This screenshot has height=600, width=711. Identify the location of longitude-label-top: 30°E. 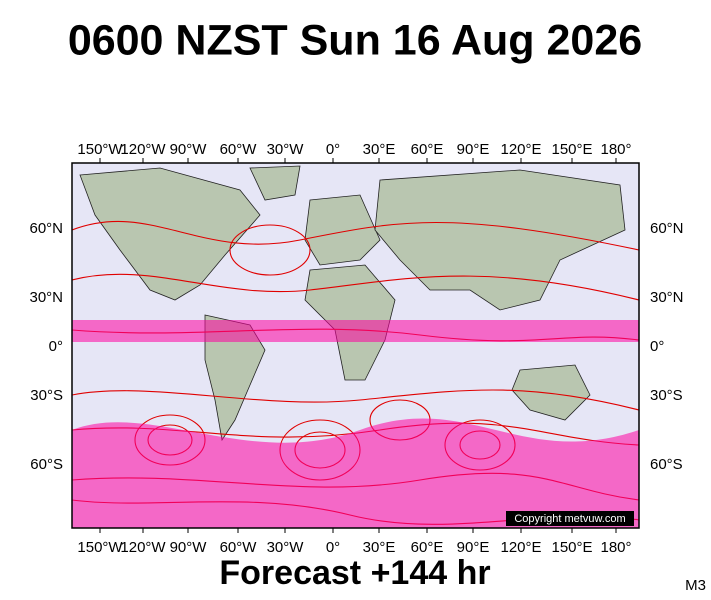
(379, 149).